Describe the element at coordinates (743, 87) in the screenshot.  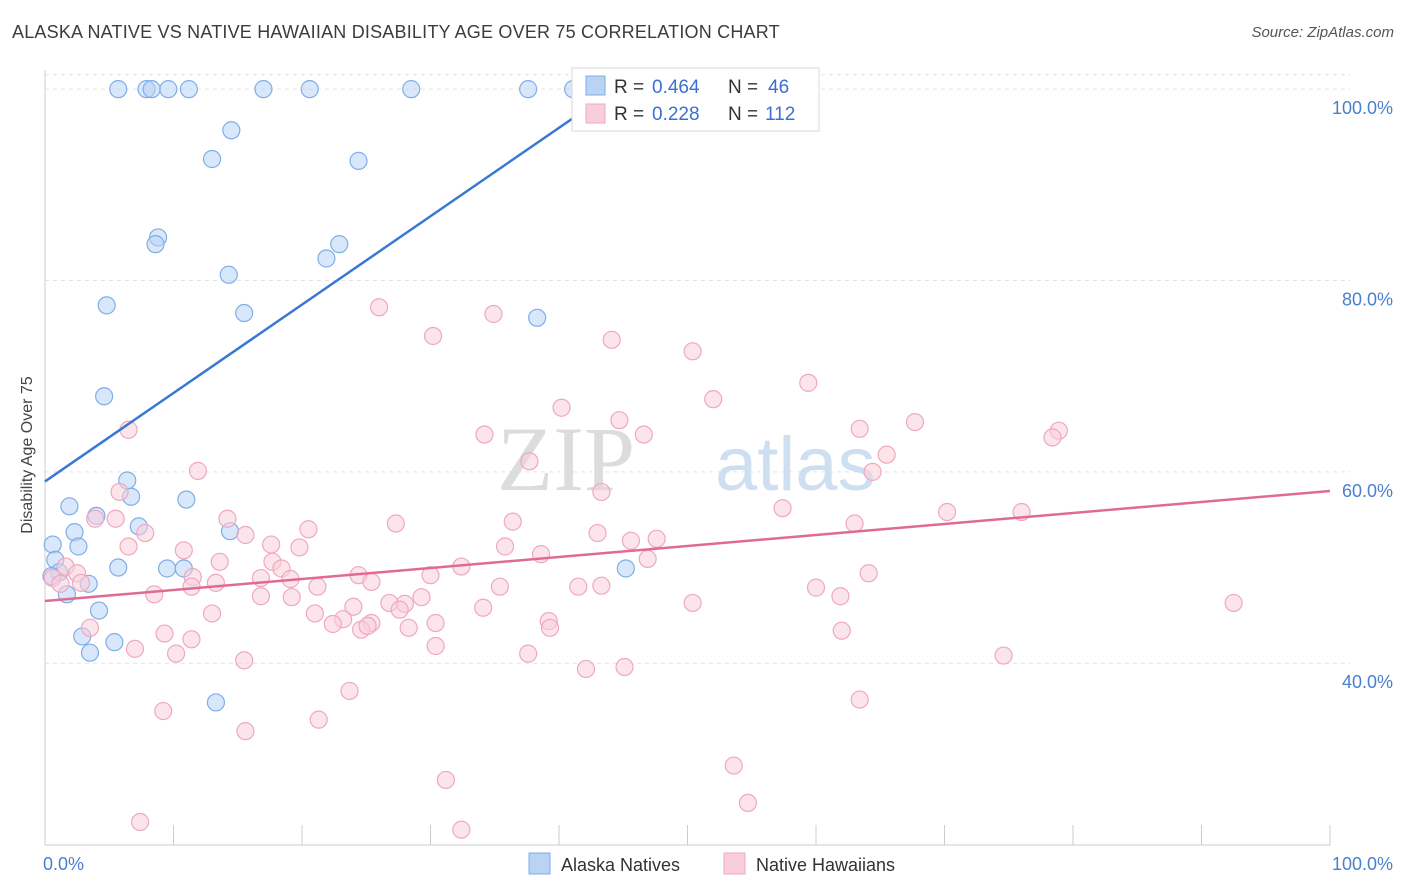
I see `legend-n-label-1: N =` at that location.